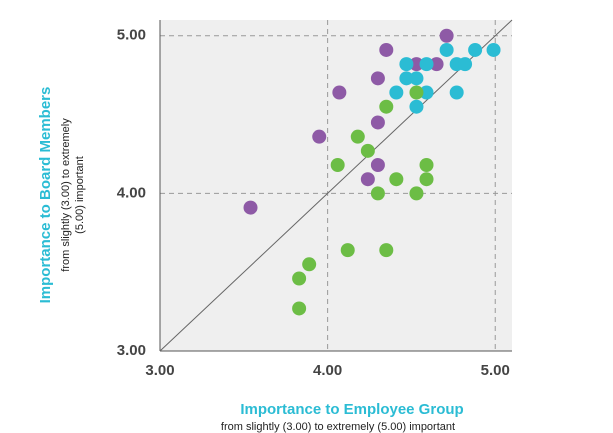 This screenshot has width=613, height=433. What do you see at coordinates (495, 370) in the screenshot?
I see `x-tick-label: 5.00` at bounding box center [495, 370].